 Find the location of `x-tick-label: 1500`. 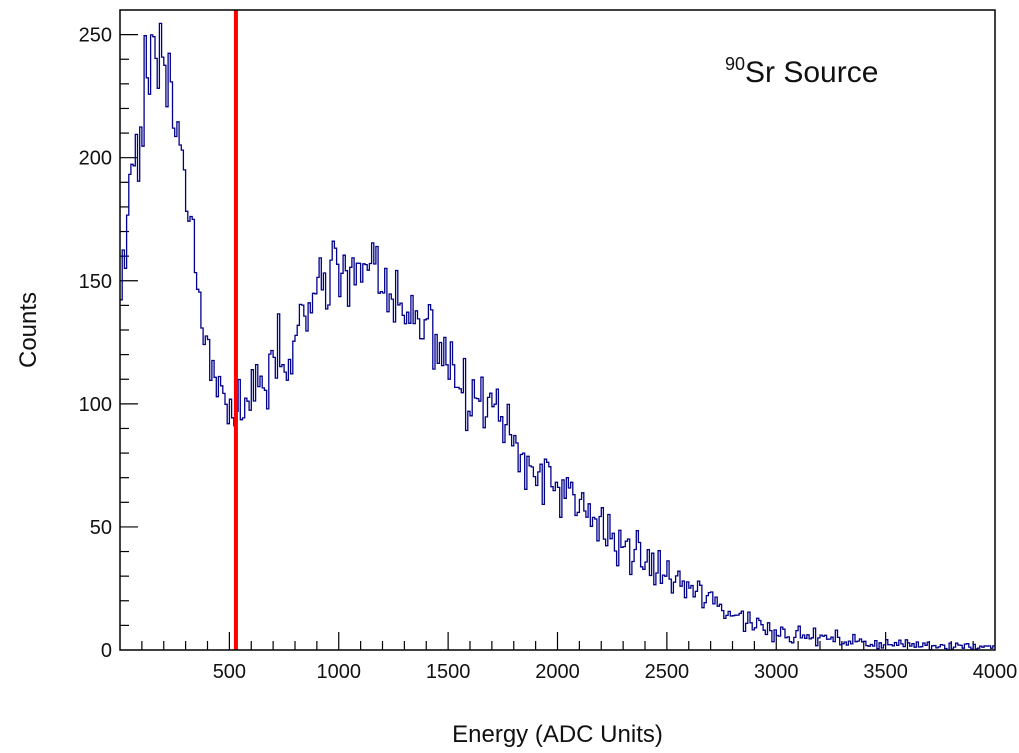

x-tick-label: 1500 is located at coordinates (448, 672).